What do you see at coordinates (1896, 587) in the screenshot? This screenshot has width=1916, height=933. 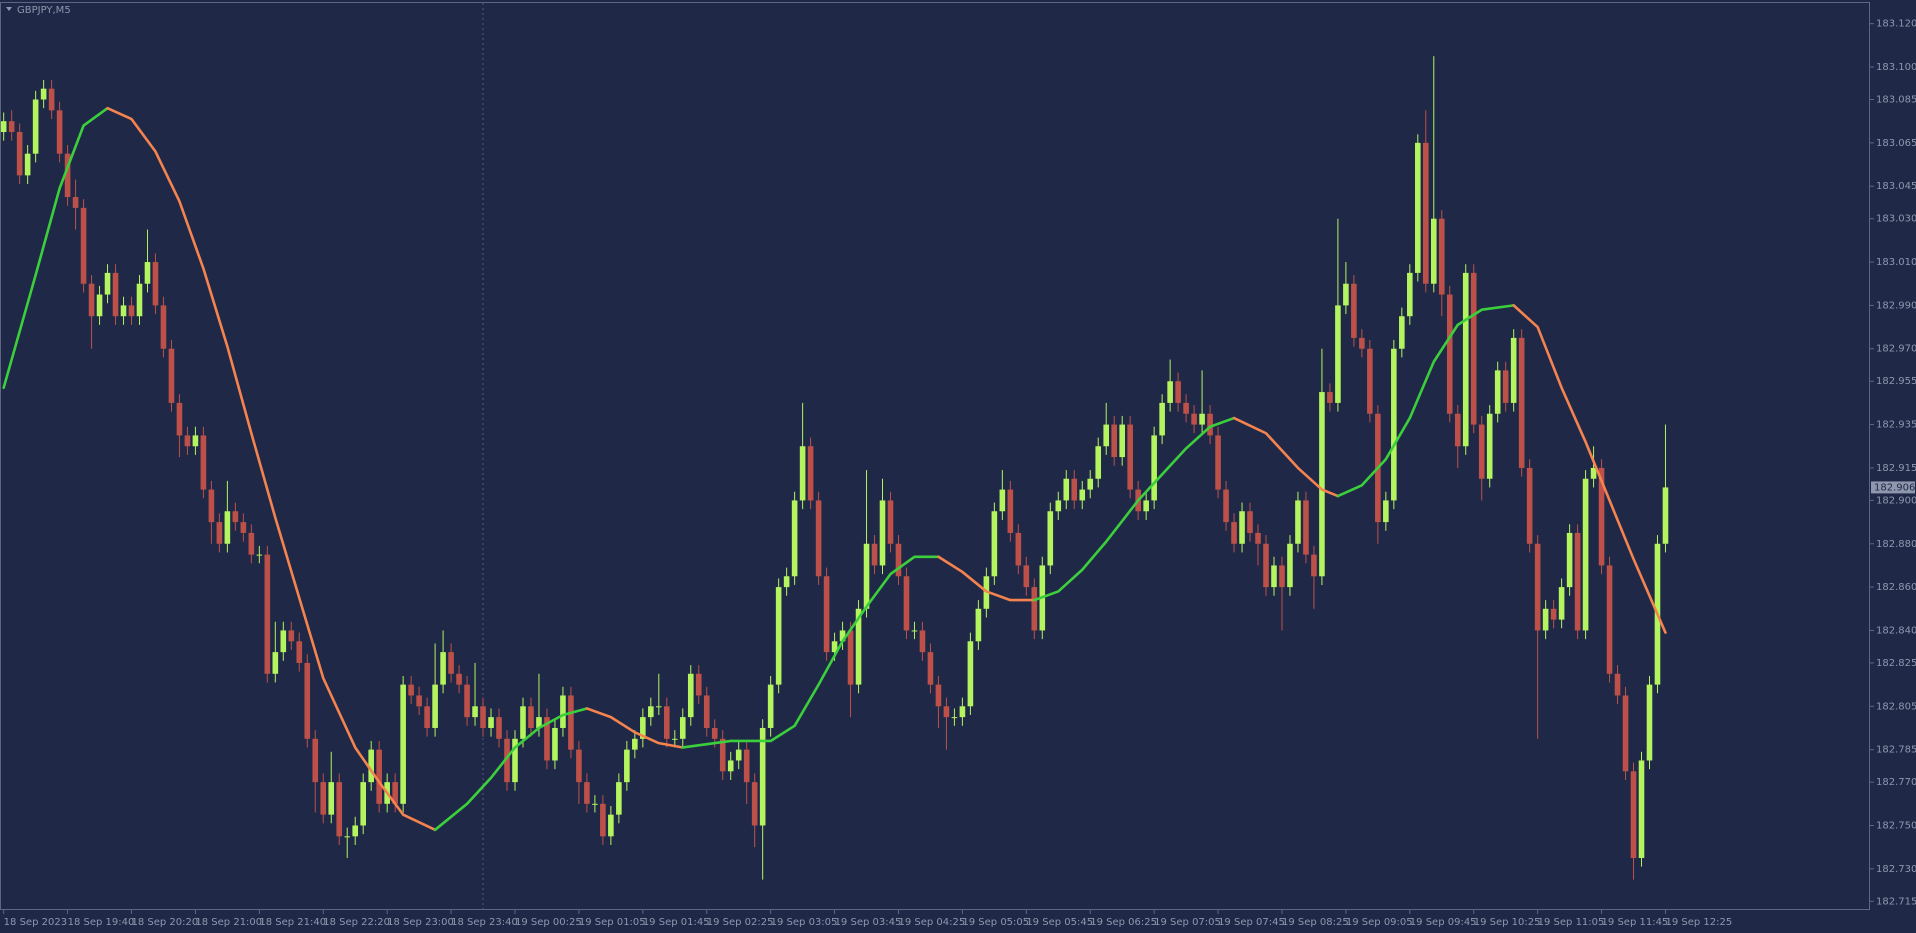 I see `y-tick-label: 182.860` at bounding box center [1896, 587].